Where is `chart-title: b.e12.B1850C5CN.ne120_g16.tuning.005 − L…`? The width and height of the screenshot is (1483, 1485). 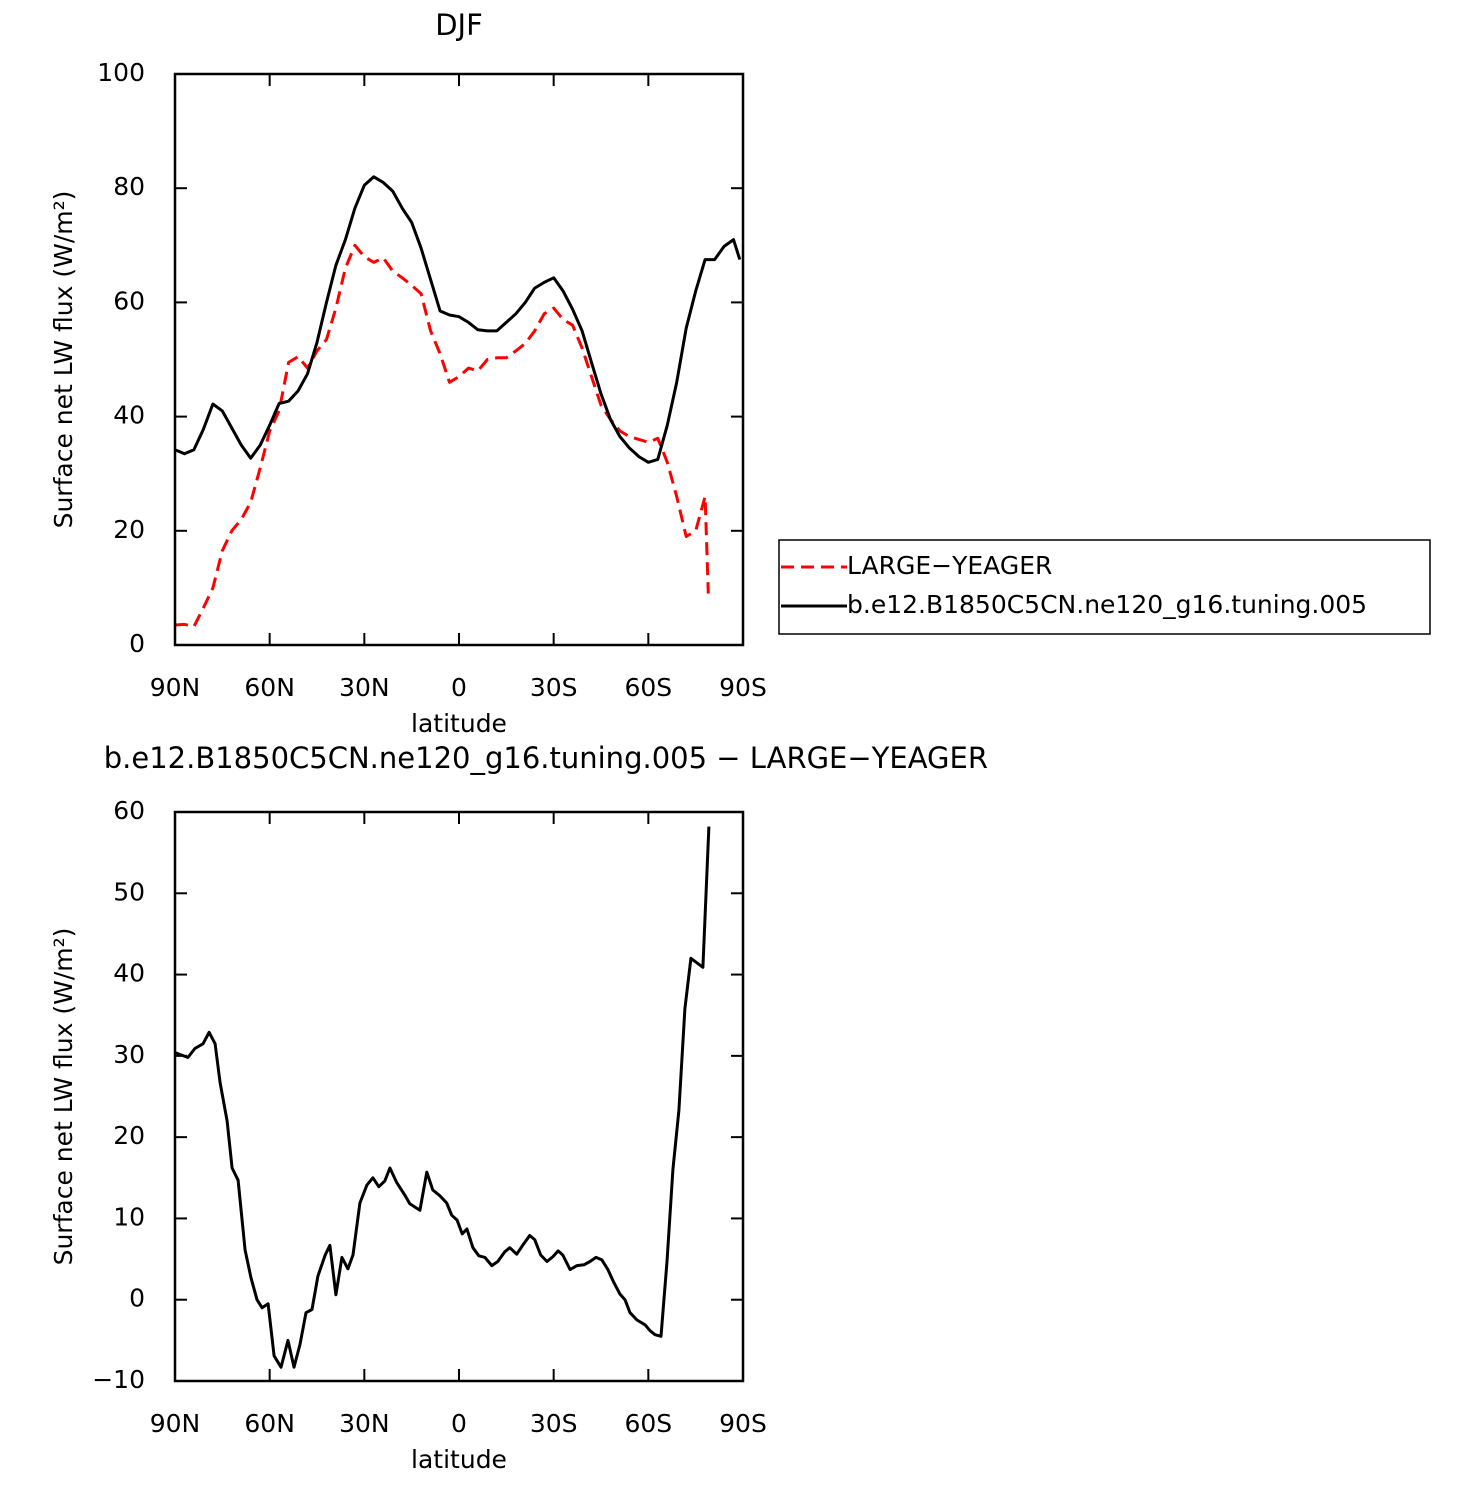
chart-title: b.e12.B1850C5CN.ne120_g16.tuning.005 − L… is located at coordinates (546, 758).